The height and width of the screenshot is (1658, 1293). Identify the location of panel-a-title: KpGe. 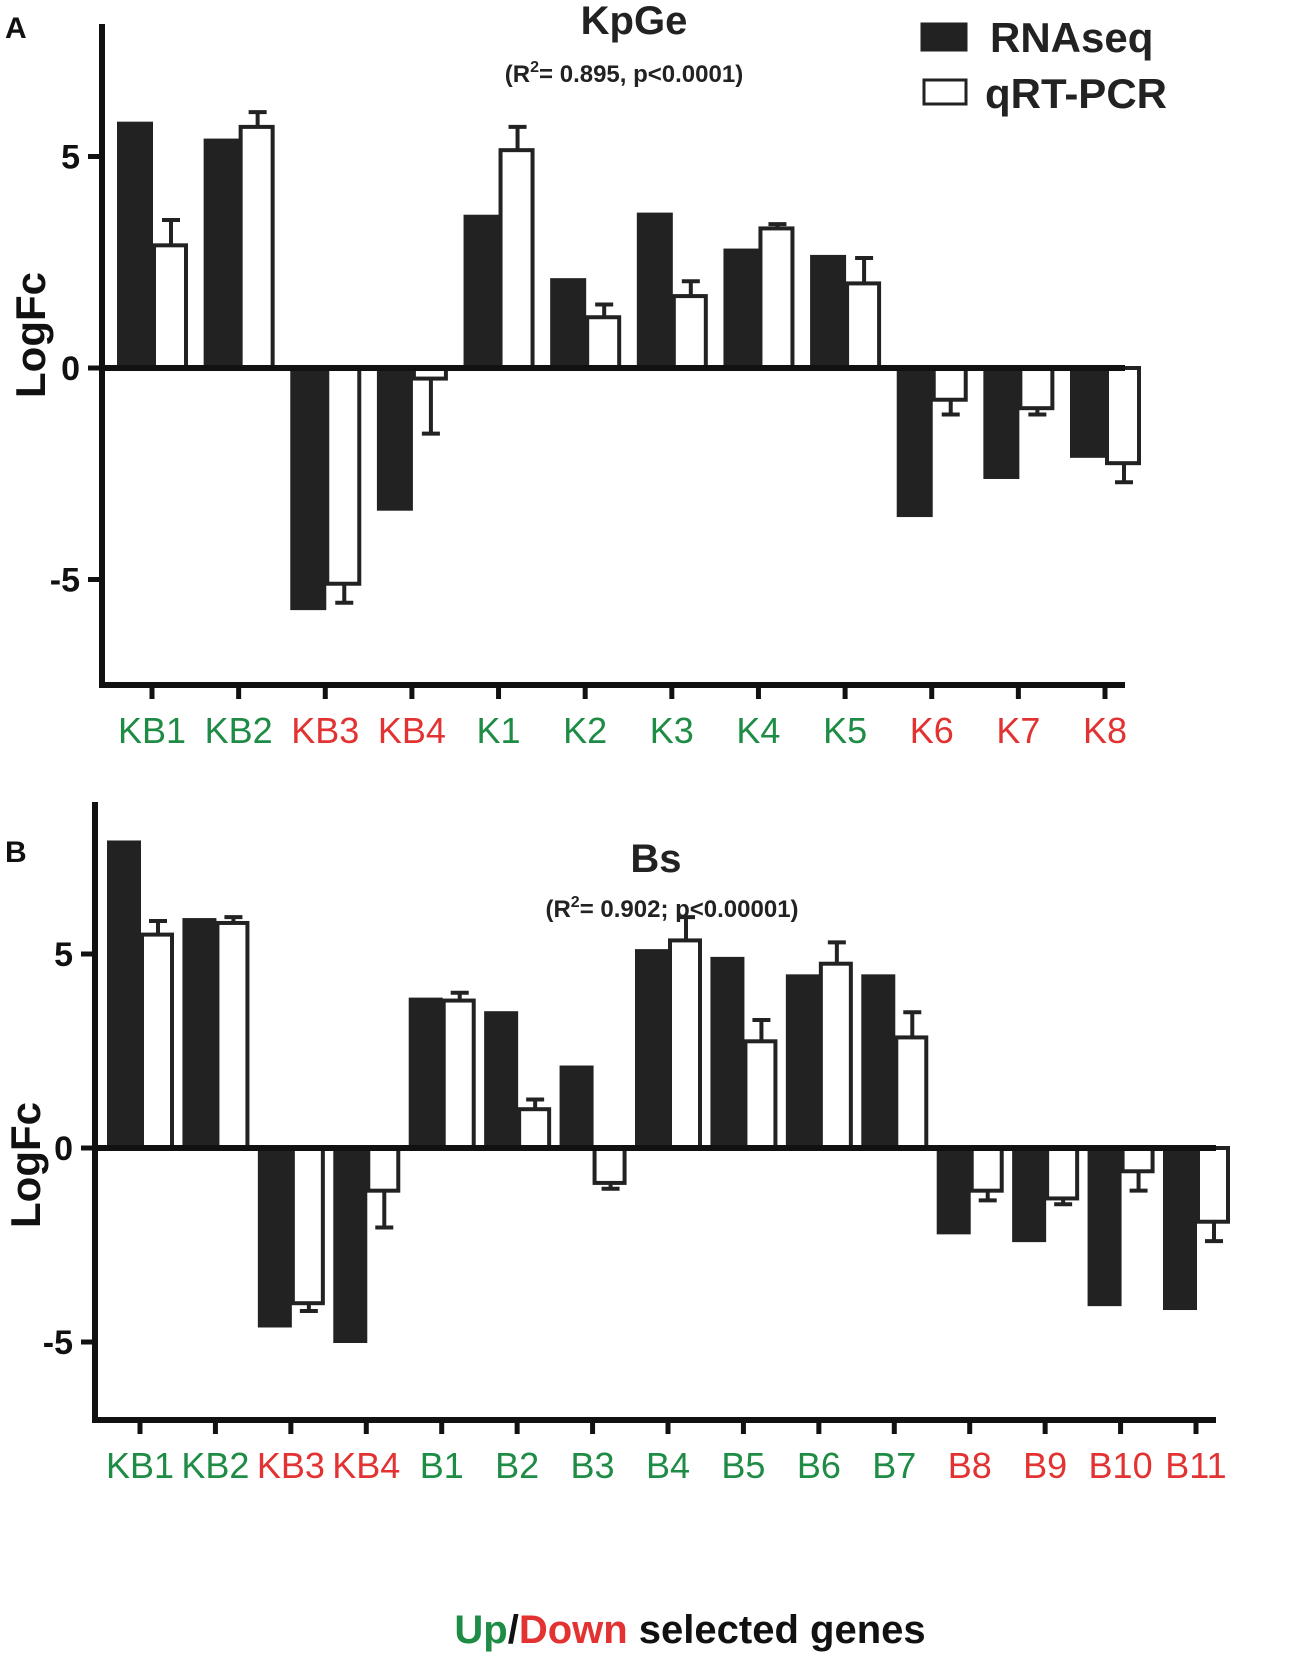
(634, 21).